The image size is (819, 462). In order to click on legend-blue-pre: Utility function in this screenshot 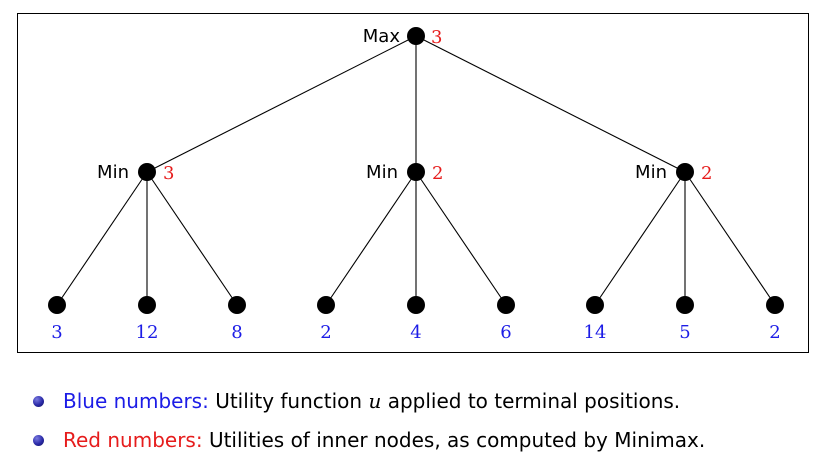, I will do `click(289, 401)`.